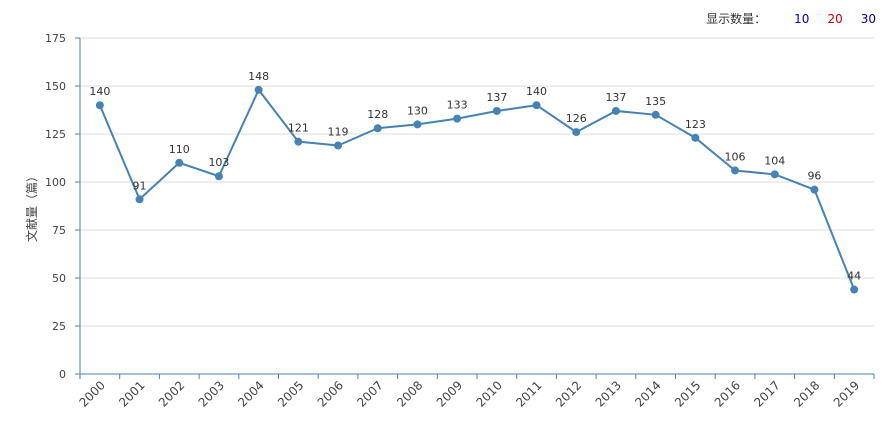  Describe the element at coordinates (59, 326) in the screenshot. I see `y-tick-label-25: 25` at that location.